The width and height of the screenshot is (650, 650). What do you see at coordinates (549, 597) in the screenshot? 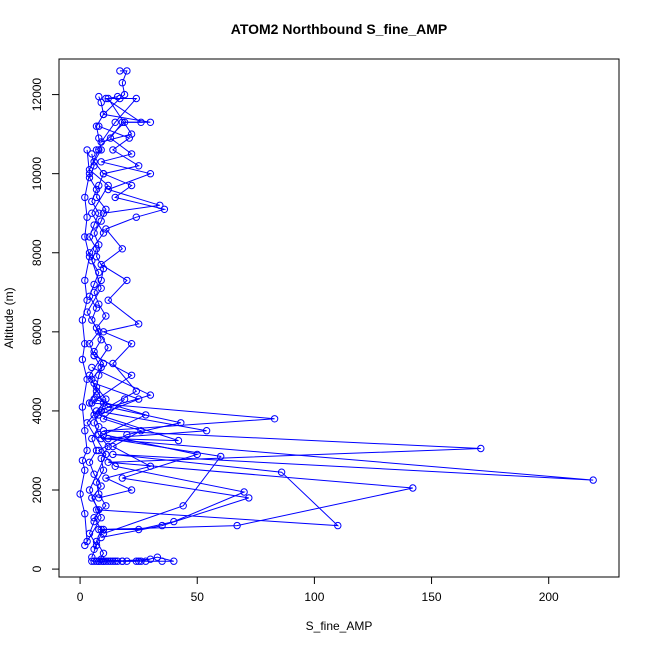
I see `x-tick-label: 200` at bounding box center [549, 597].